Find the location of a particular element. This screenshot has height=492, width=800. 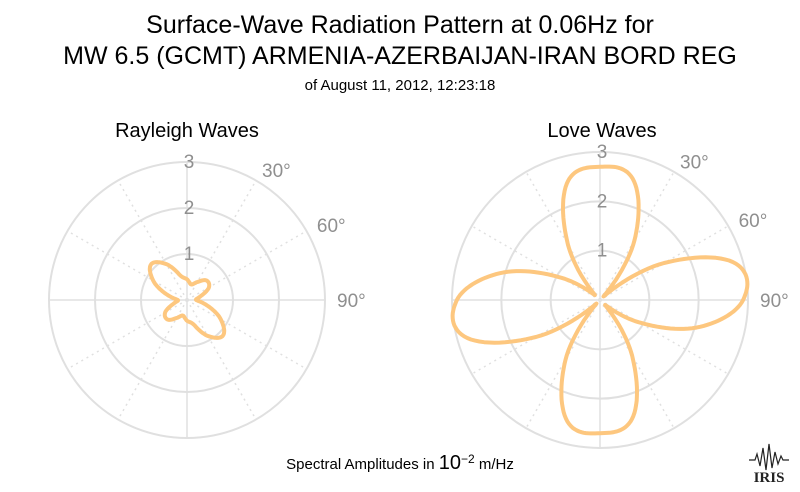

chart-subtitle-date: of August 11, 2012, 12:23:18 is located at coordinates (400, 85).